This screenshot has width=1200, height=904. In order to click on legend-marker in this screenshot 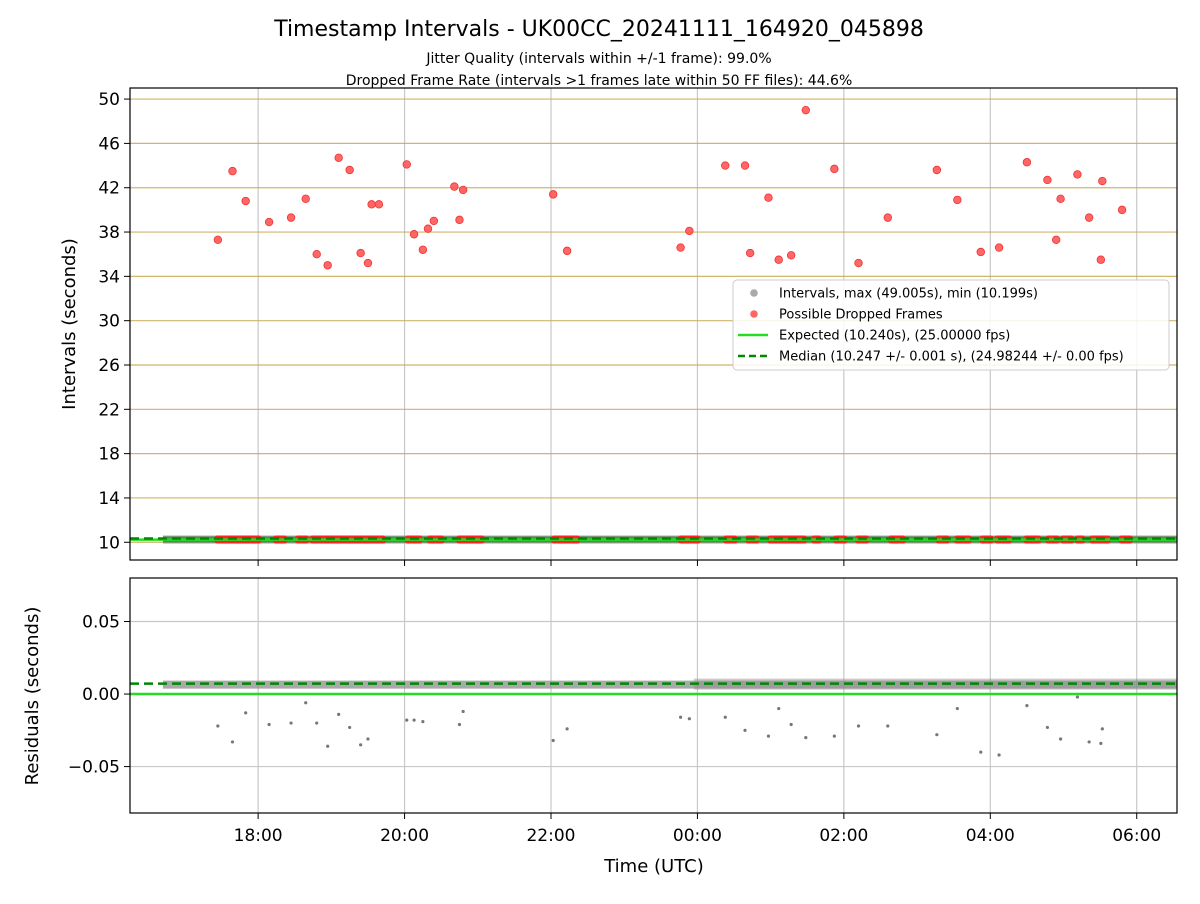, I will do `click(754, 293)`.